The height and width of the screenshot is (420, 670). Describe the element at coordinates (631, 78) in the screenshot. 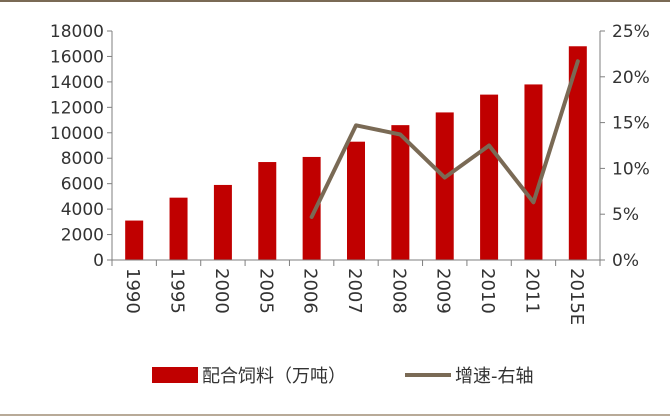

I see `right-tick-label: 20%` at that location.